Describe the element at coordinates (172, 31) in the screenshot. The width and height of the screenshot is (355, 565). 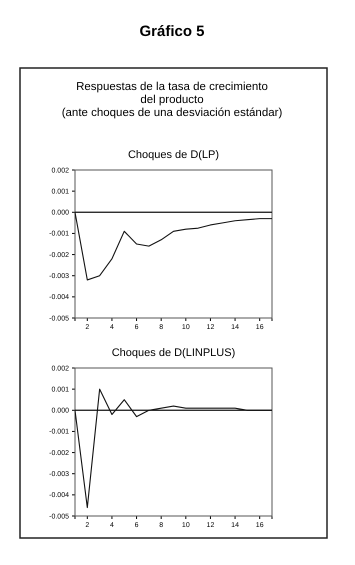
I see `text: Gráfico 5` at that location.